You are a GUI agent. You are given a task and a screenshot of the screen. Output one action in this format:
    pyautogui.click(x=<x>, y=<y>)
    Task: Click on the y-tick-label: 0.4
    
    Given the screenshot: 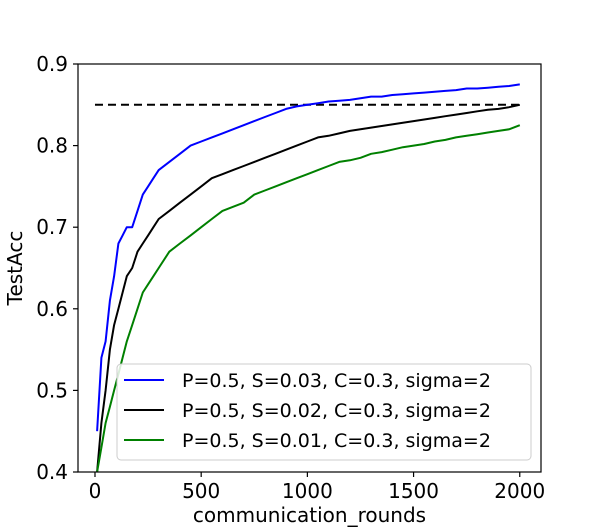 What is the action you would take?
    pyautogui.click(x=52, y=472)
    